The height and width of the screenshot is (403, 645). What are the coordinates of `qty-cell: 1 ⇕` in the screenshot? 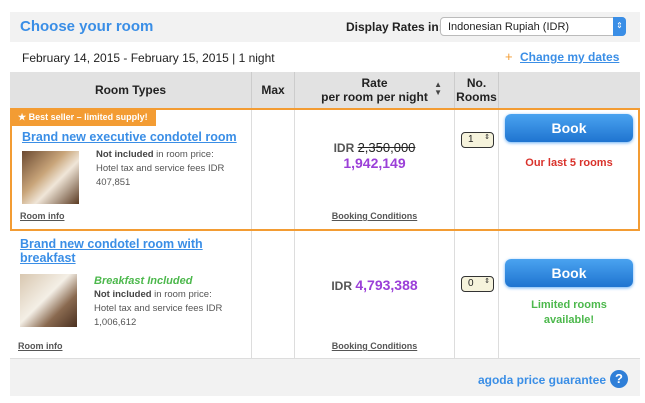 It's located at (477, 169).